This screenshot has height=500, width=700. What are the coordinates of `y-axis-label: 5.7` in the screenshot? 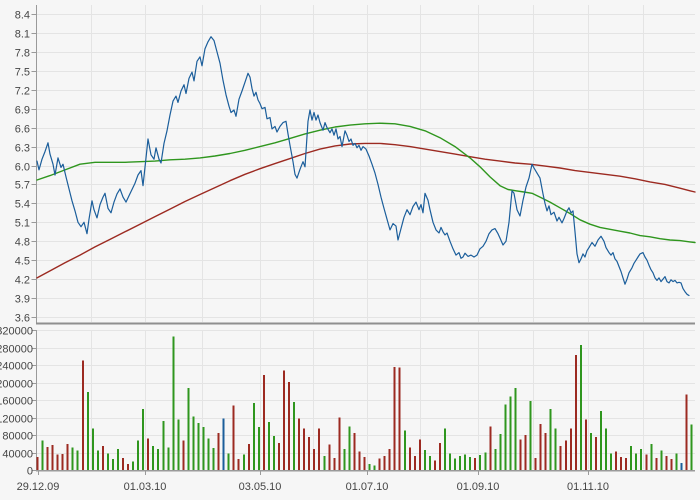 It's located at (22, 186).